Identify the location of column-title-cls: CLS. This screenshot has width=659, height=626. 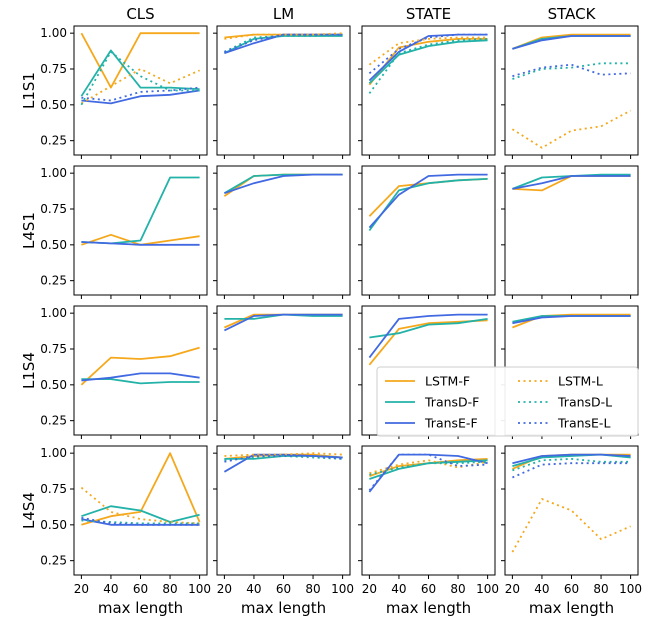
(140, 14).